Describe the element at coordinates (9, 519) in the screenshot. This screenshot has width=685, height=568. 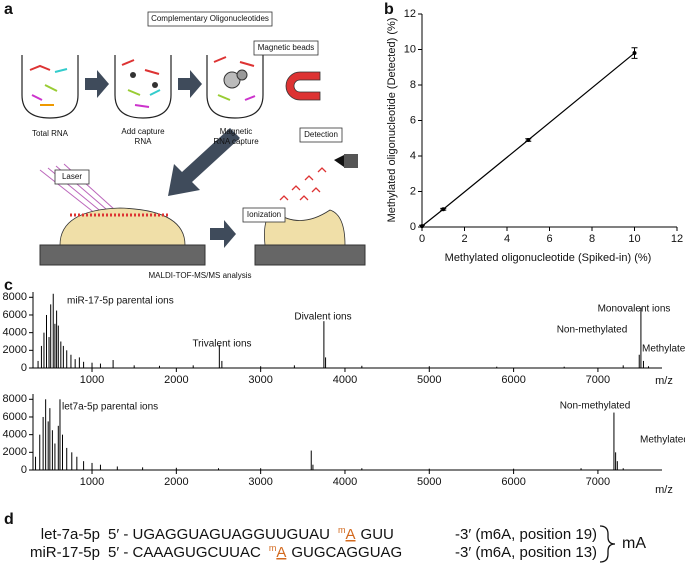
I see `panel-label: d` at that location.